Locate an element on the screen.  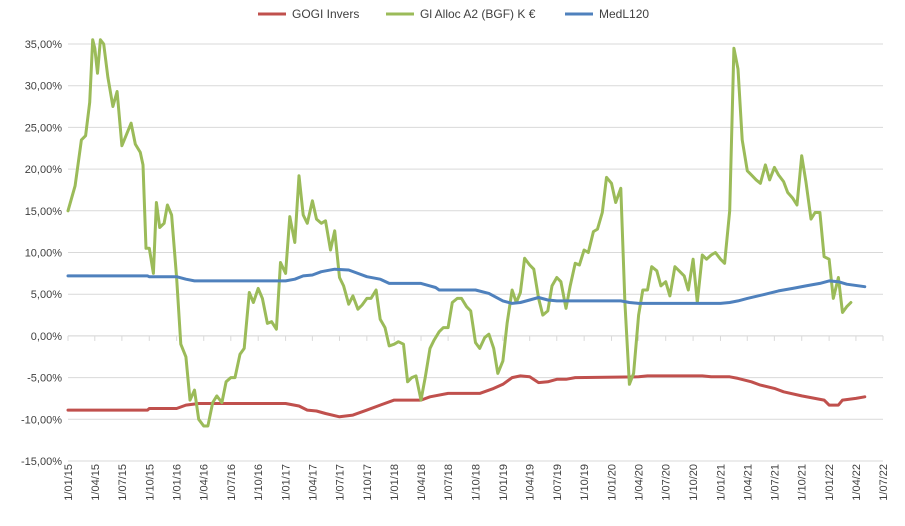
y-tick-label: 35,00% is located at coordinates (44, 45).